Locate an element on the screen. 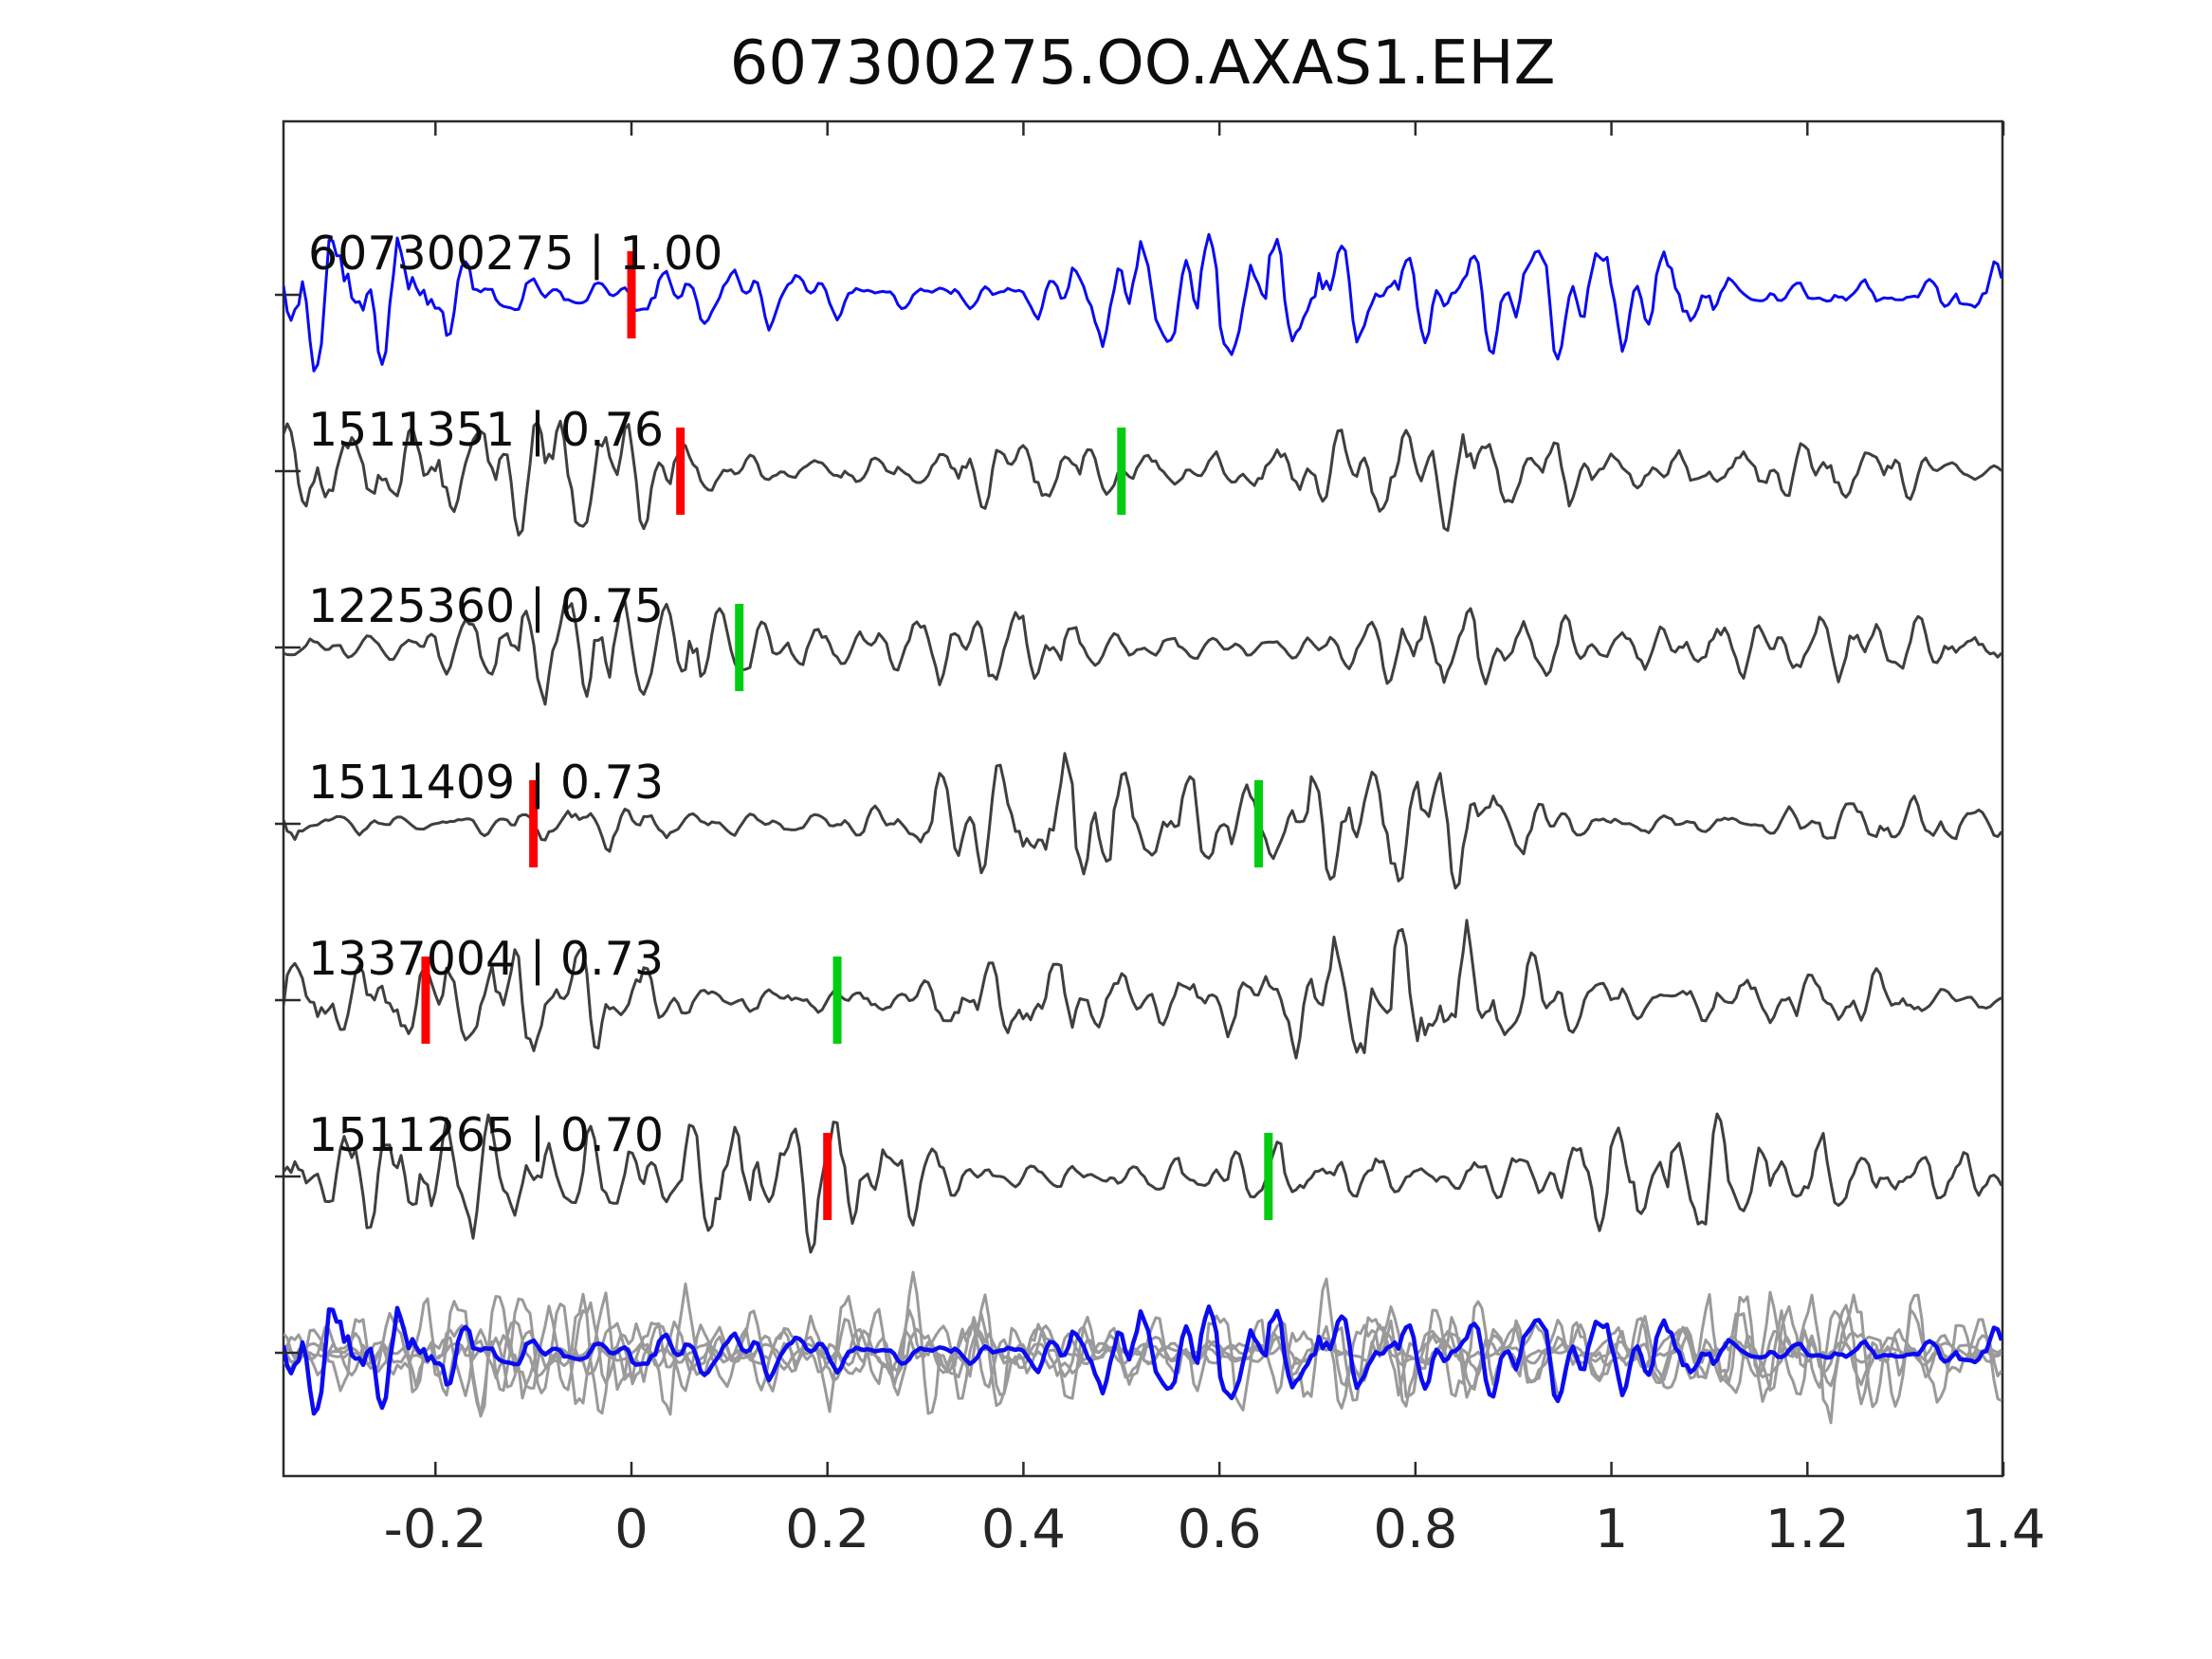 The height and width of the screenshot is (1659, 2212). x-tick-label-layer: -0.2 0 0.2 0.4 0.6 0.8 1 1.2 1.4 is located at coordinates (1215, 1529).